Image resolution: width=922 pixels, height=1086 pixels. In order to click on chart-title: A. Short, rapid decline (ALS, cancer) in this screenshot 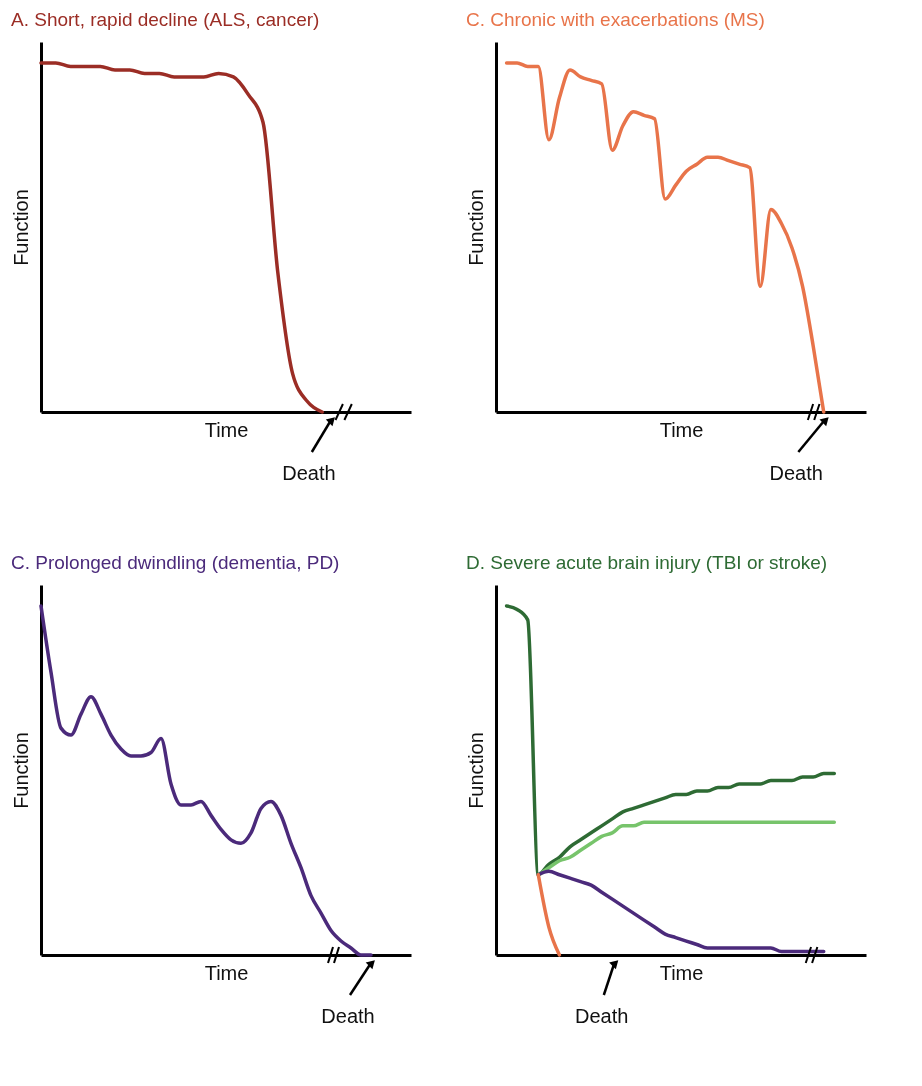, I will do `click(165, 19)`.